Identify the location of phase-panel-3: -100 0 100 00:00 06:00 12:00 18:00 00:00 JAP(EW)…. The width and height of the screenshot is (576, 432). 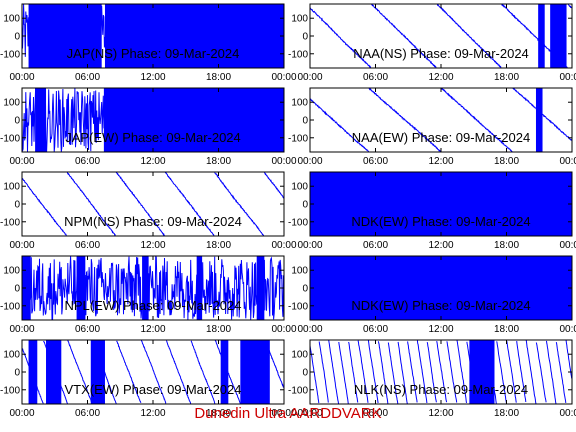
(148, 127).